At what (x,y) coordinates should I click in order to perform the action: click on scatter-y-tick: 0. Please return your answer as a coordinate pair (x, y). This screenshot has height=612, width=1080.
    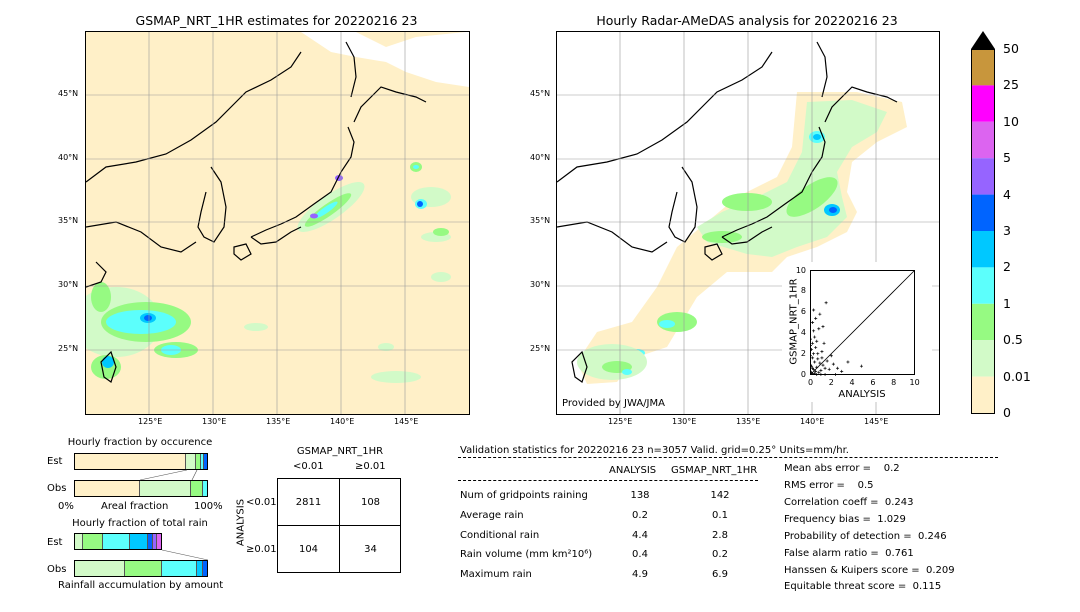
    Looking at the image, I should click on (803, 374).